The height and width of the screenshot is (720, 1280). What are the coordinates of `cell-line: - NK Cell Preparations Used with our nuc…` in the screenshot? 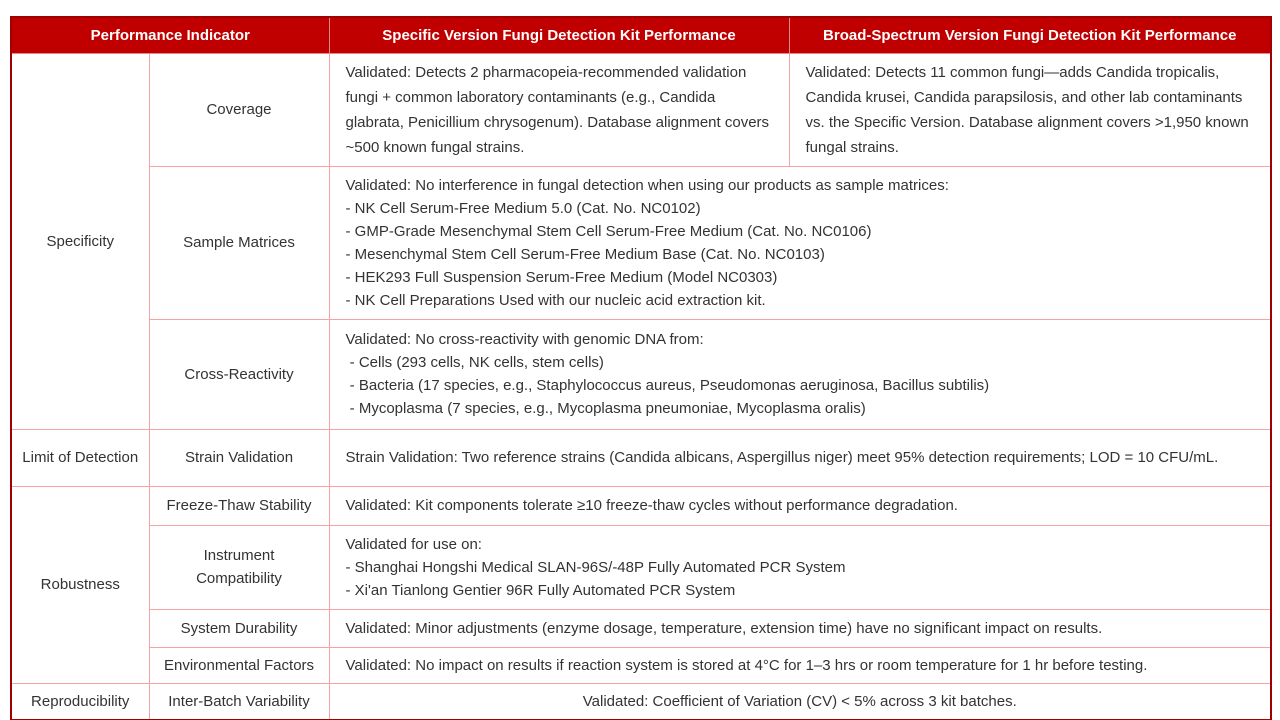 It's located at (555, 300).